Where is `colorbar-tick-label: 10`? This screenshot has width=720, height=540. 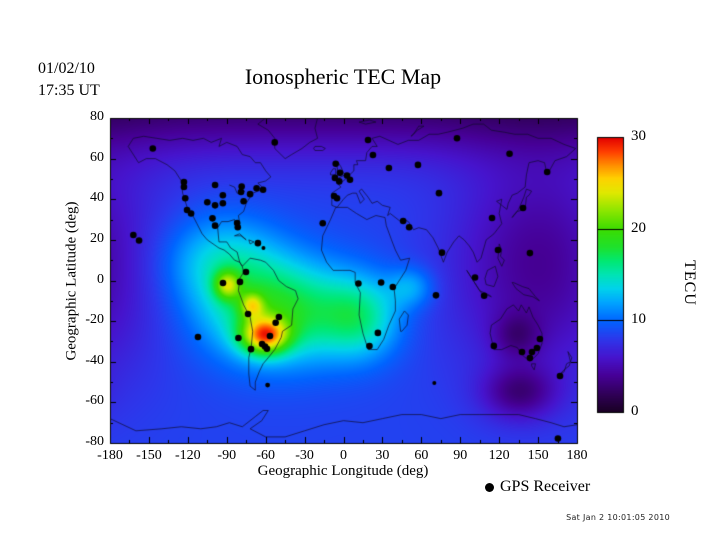
colorbar-tick-label: 10 is located at coordinates (638, 319).